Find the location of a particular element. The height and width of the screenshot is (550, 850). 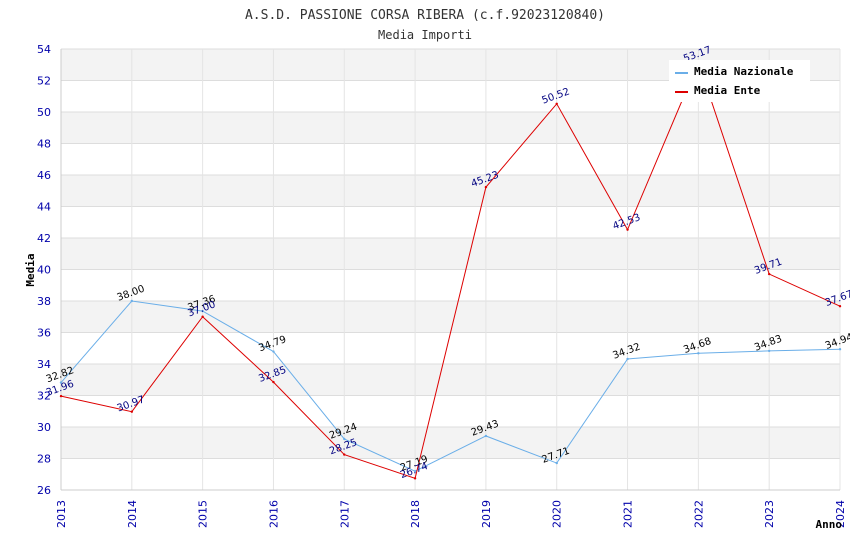

x-tick-label: 2017 is located at coordinates (344, 514).